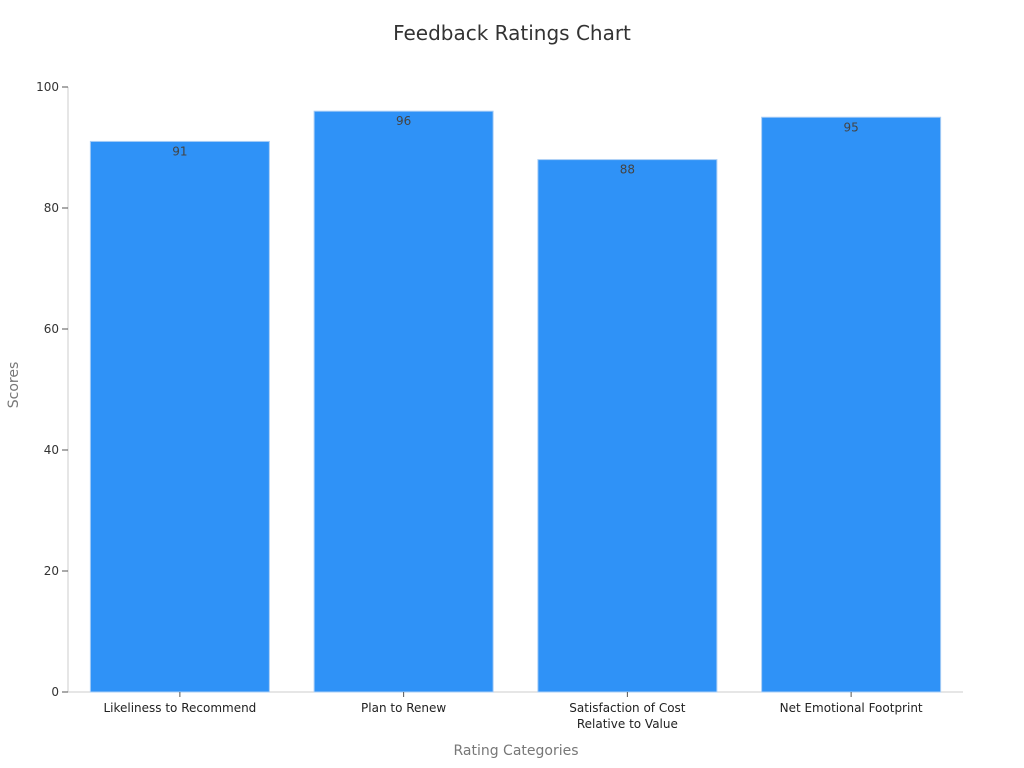 The width and height of the screenshot is (1024, 768). I want to click on x-tick-label-1: Likeliness to Recommend, so click(179, 708).